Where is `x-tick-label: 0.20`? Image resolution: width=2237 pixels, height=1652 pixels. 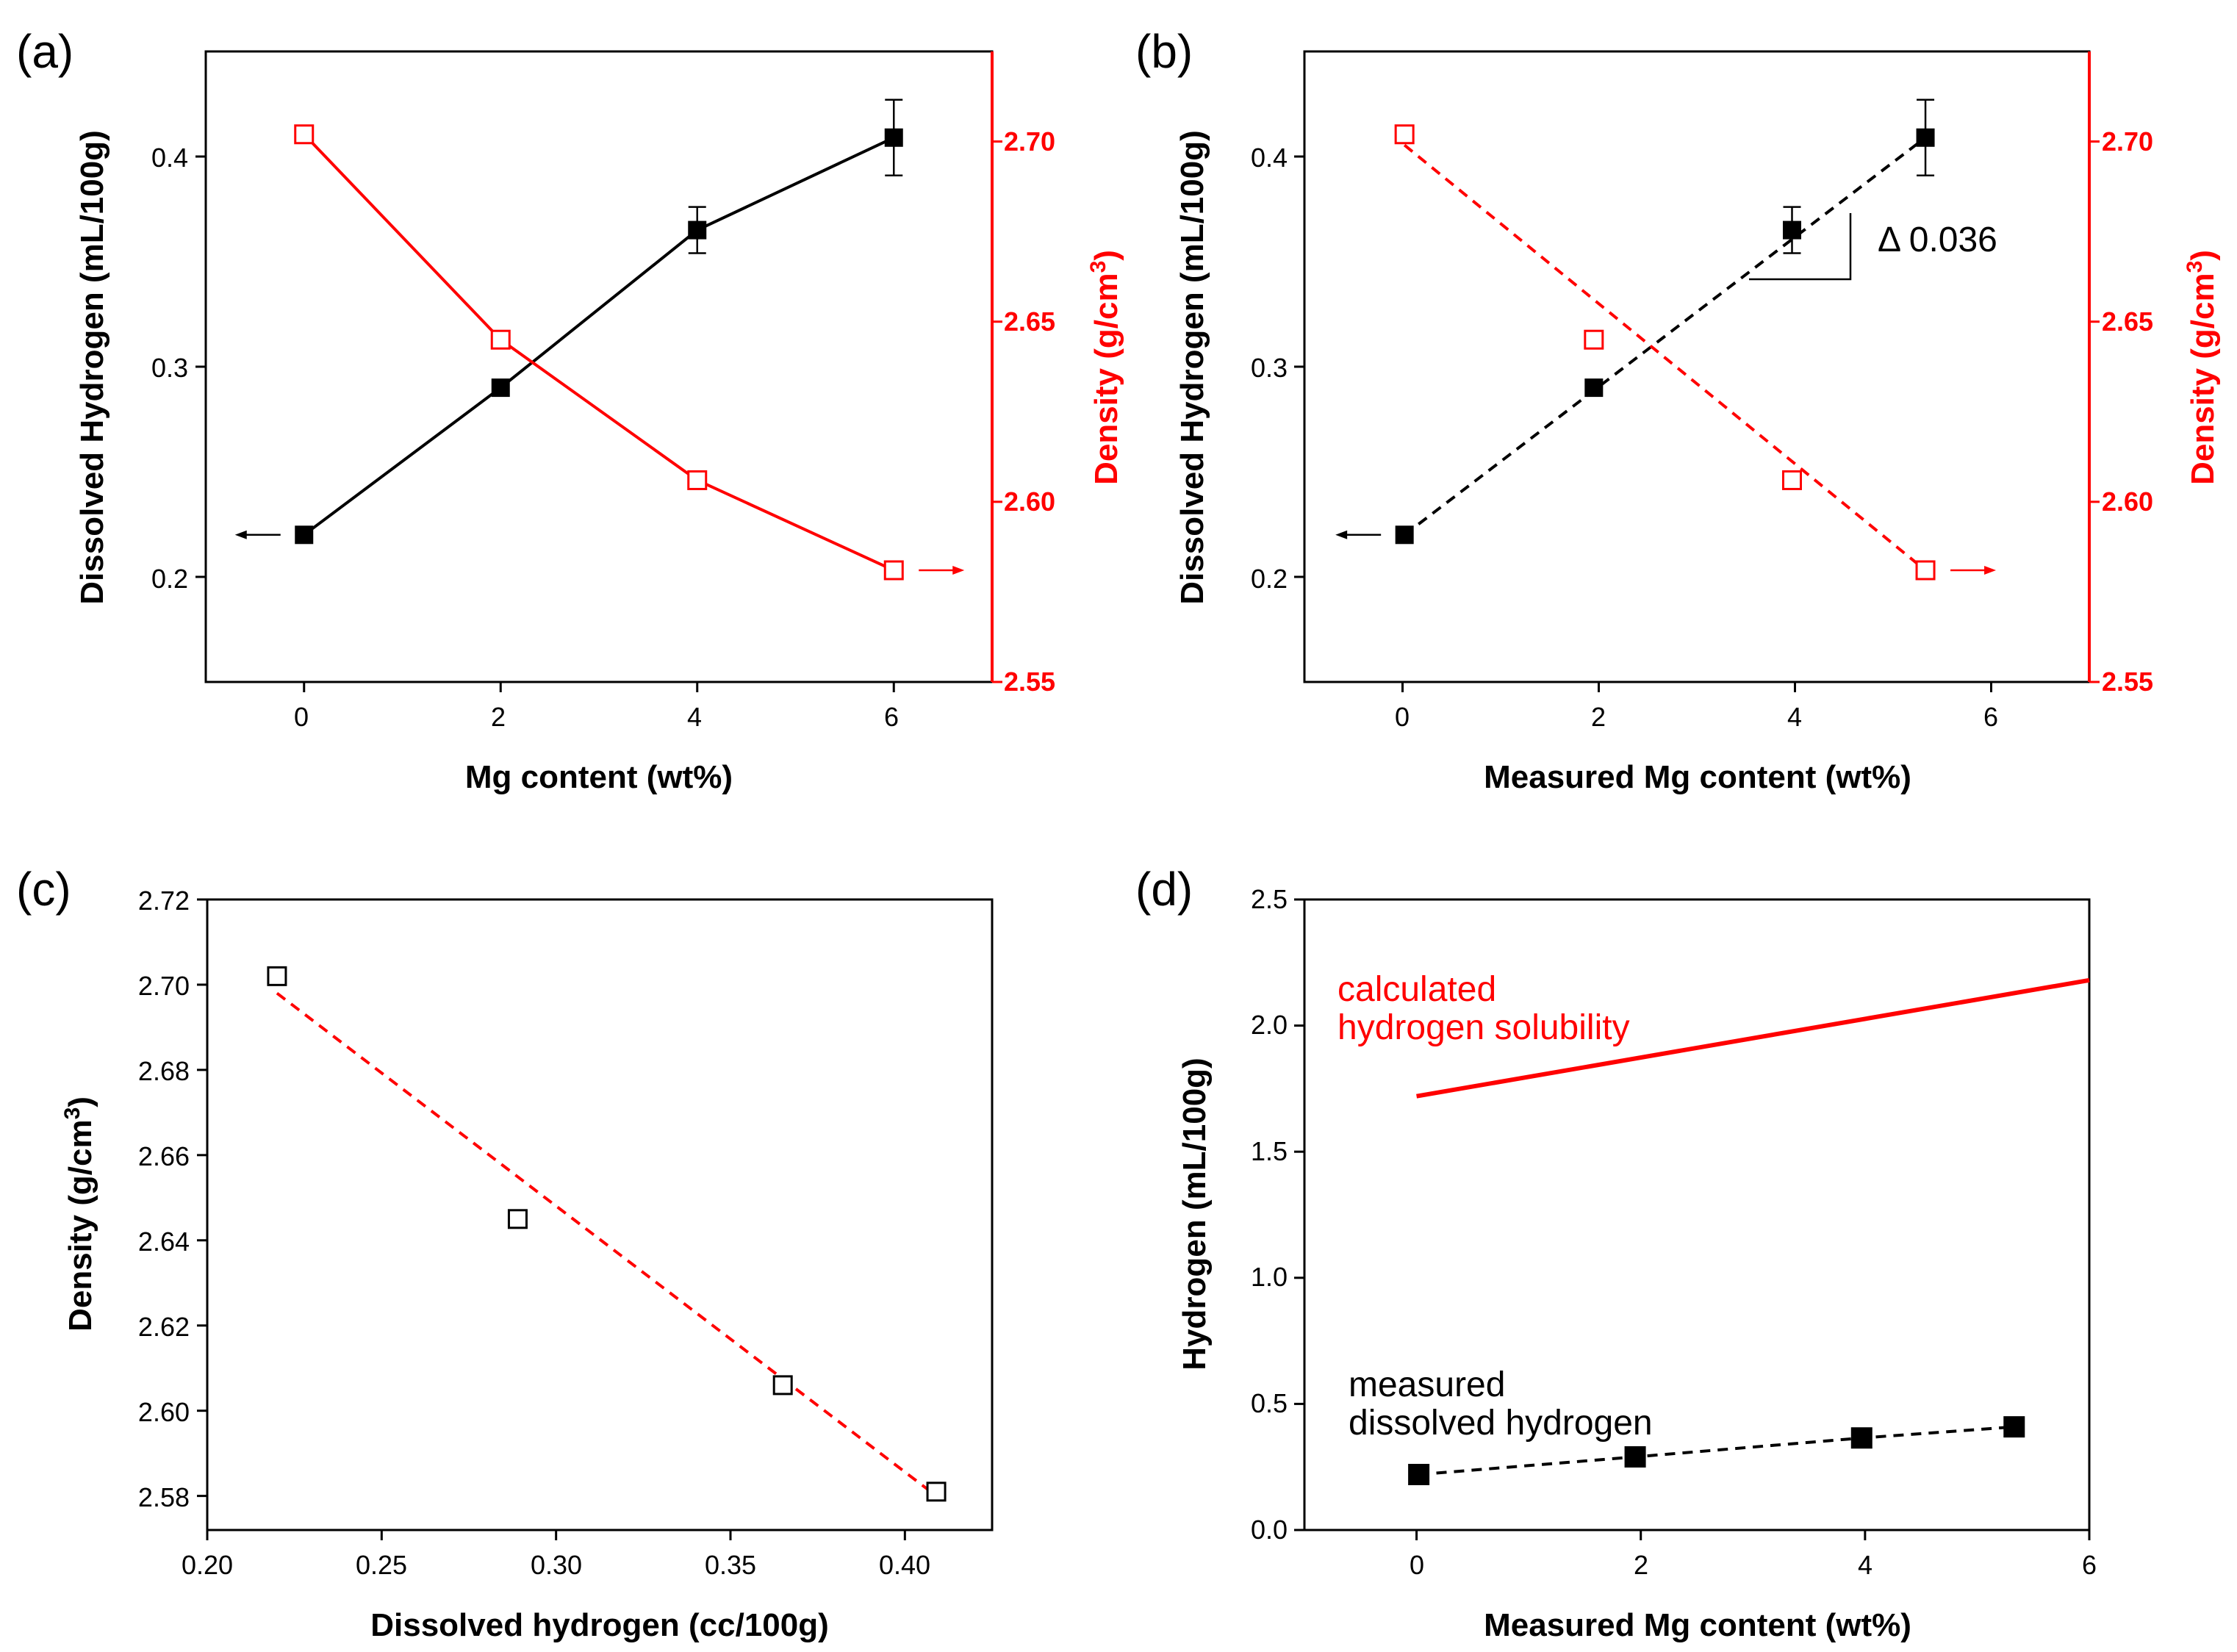
x-tick-label: 0.20 is located at coordinates (207, 1565).